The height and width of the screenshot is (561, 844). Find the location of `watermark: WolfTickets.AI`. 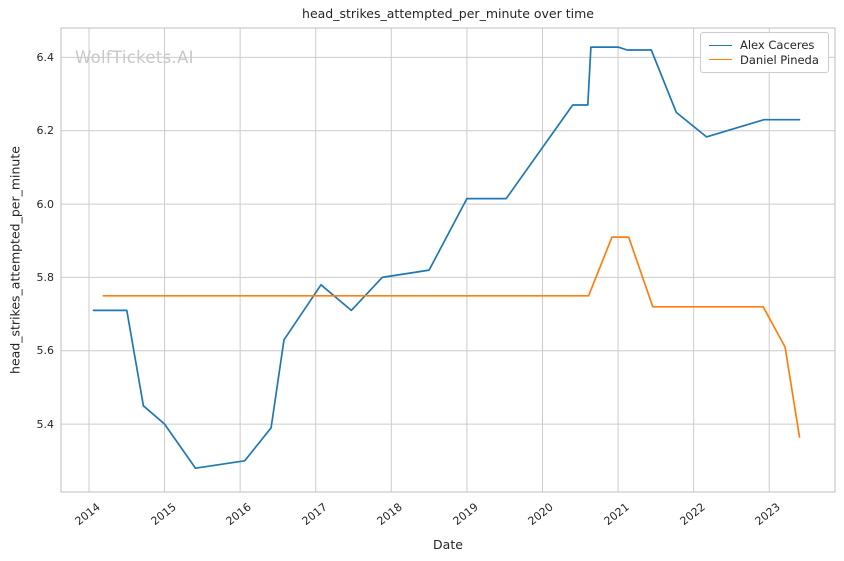

watermark: WolfTickets.AI is located at coordinates (134, 57).